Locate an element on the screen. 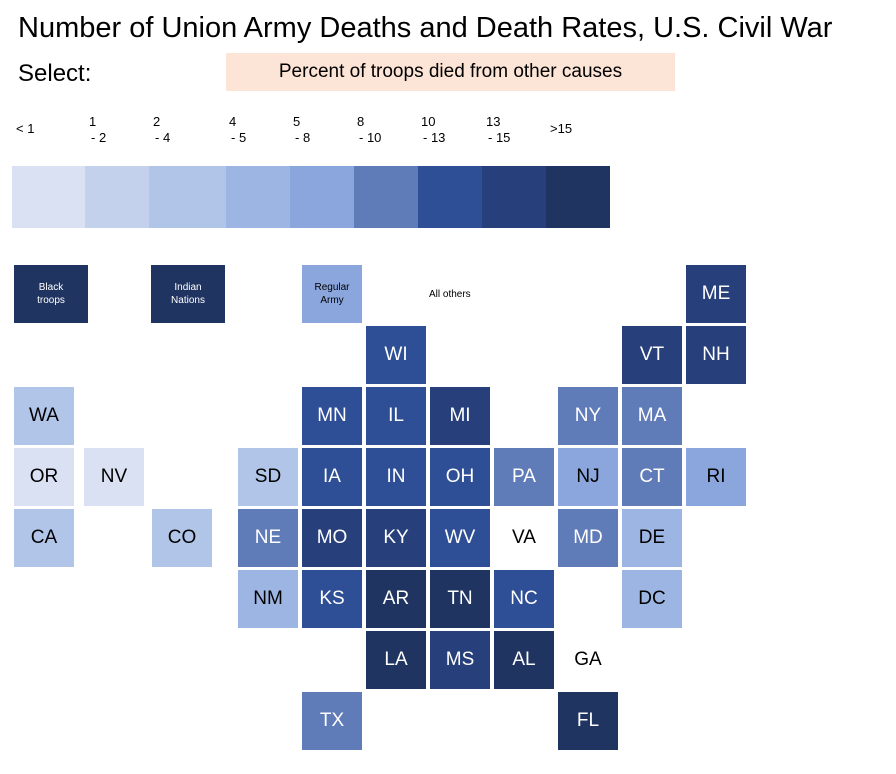  legend-label-8: >15 is located at coordinates (561, 129).